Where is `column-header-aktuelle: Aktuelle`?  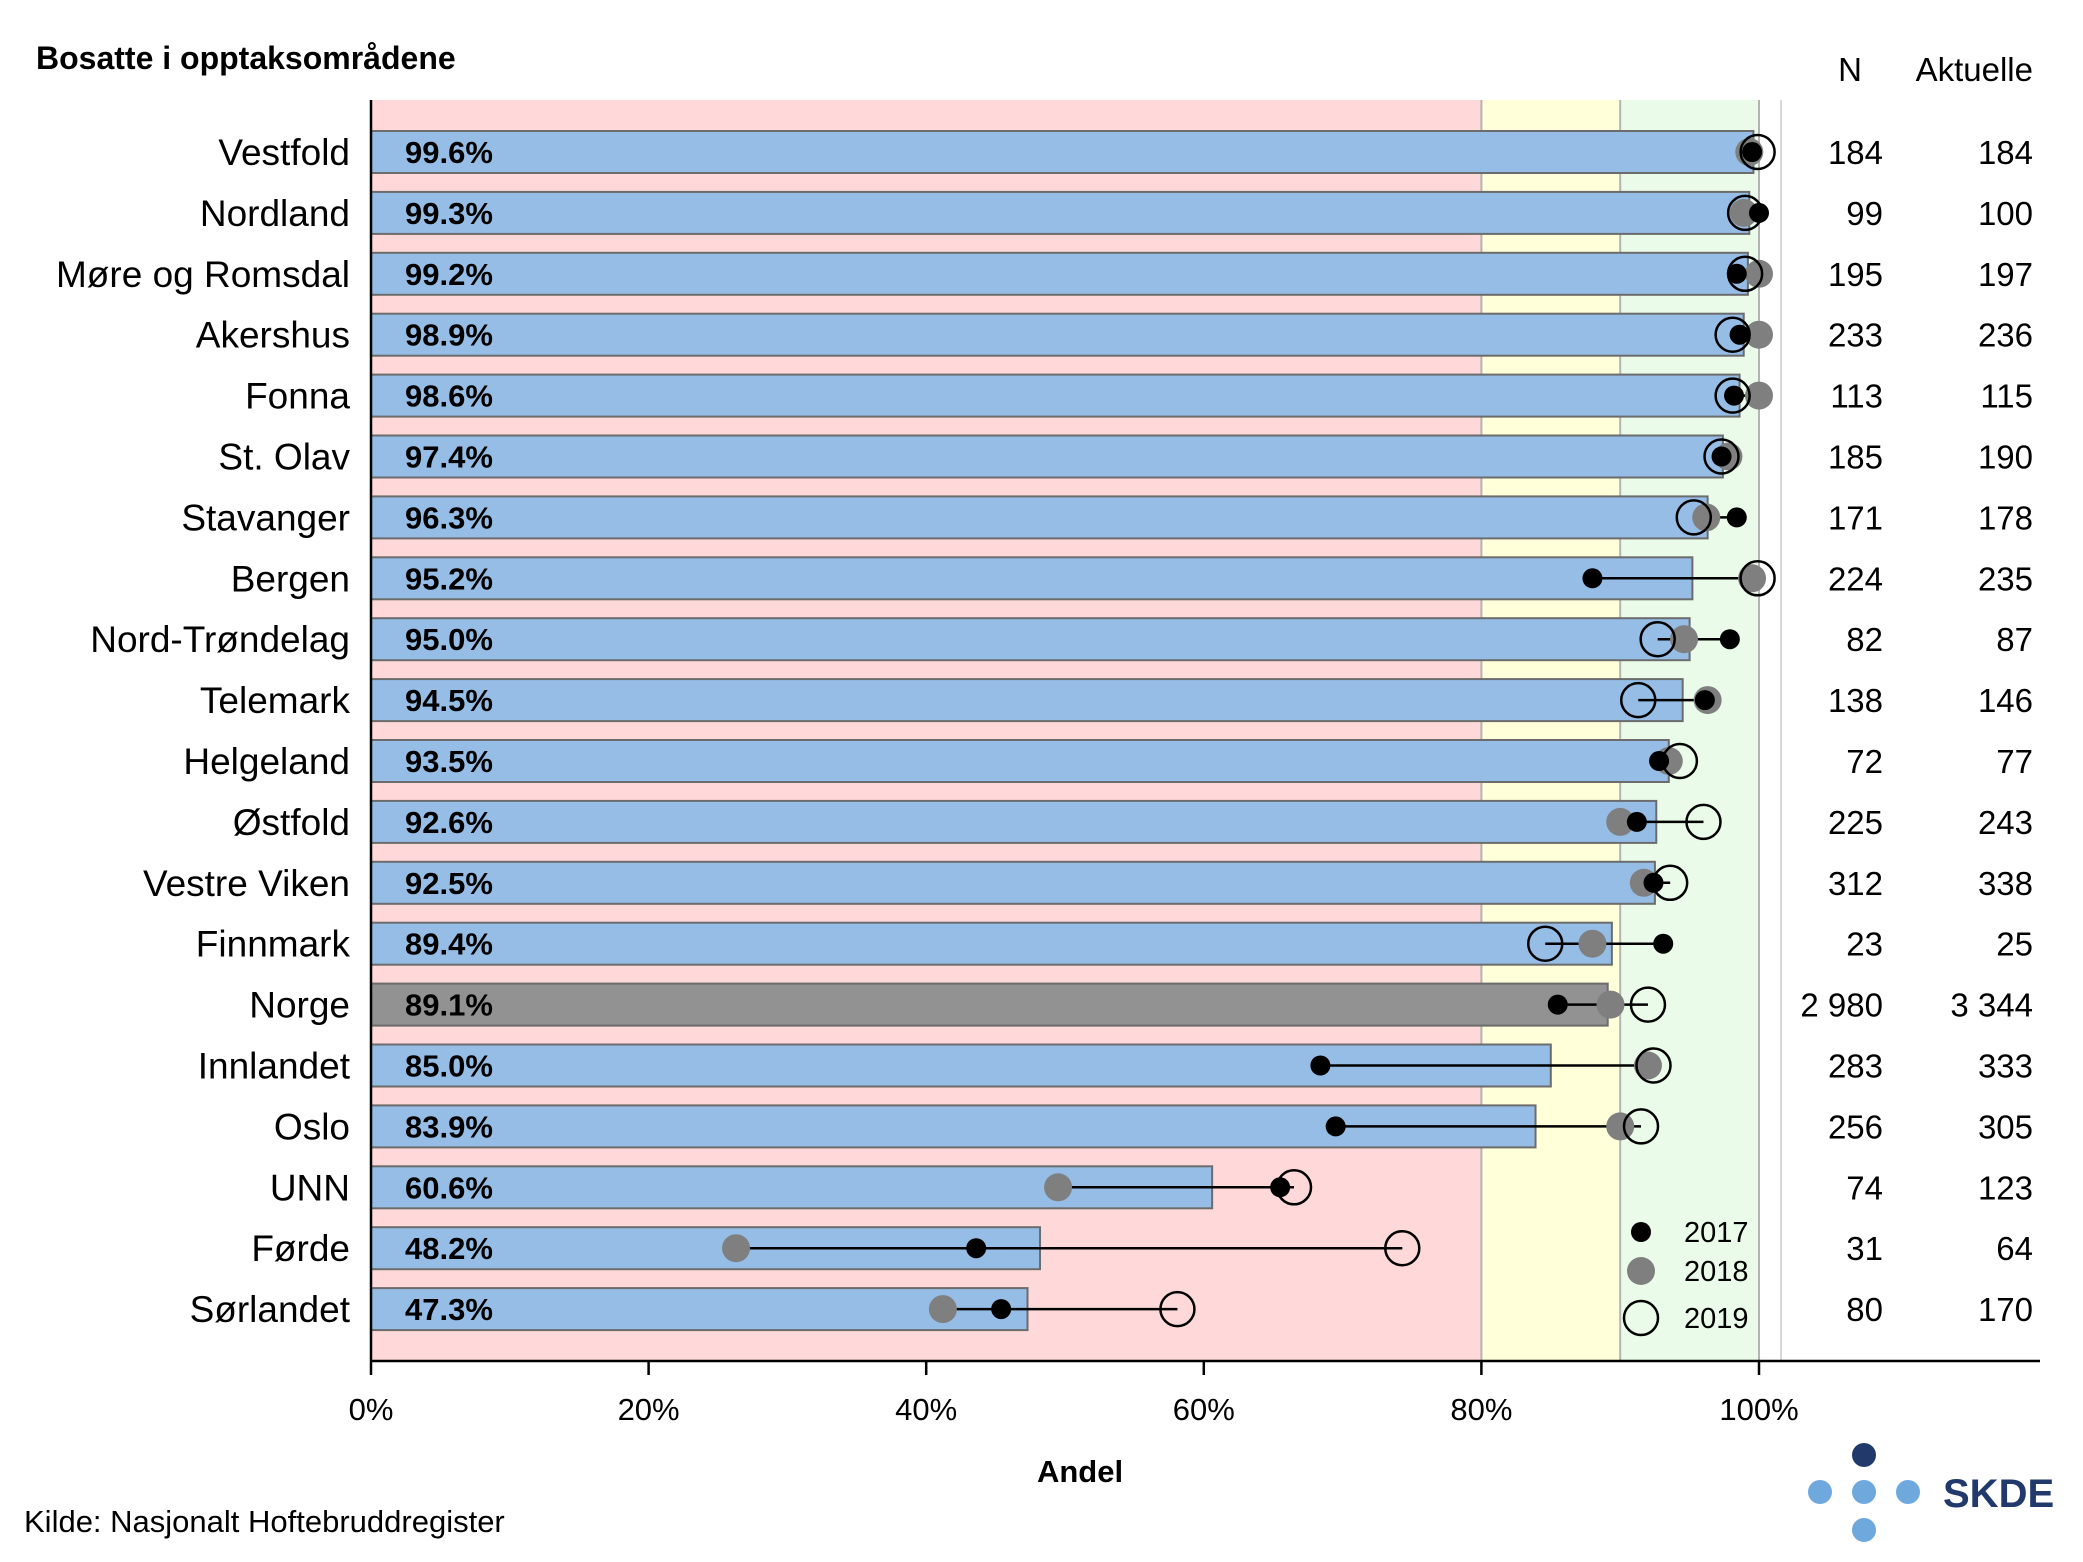 column-header-aktuelle: Aktuelle is located at coordinates (1974, 69).